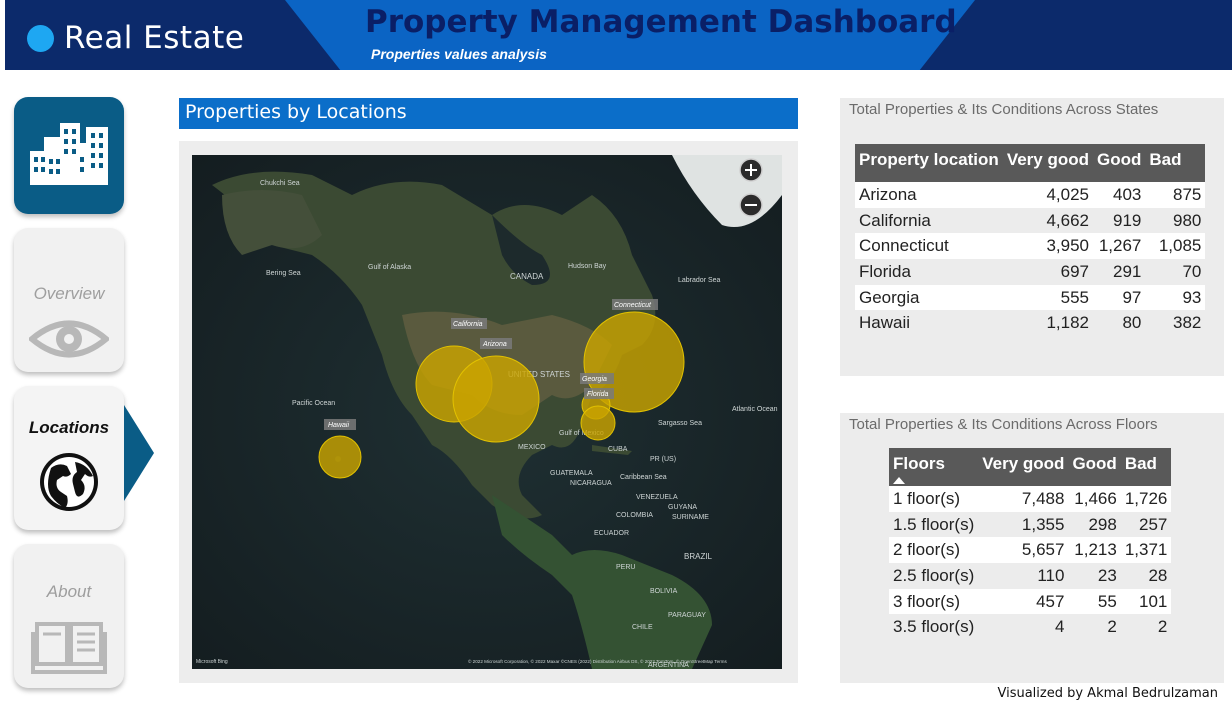  What do you see at coordinates (682, 507) in the screenshot?
I see `label-guyana: GUYANA` at bounding box center [682, 507].